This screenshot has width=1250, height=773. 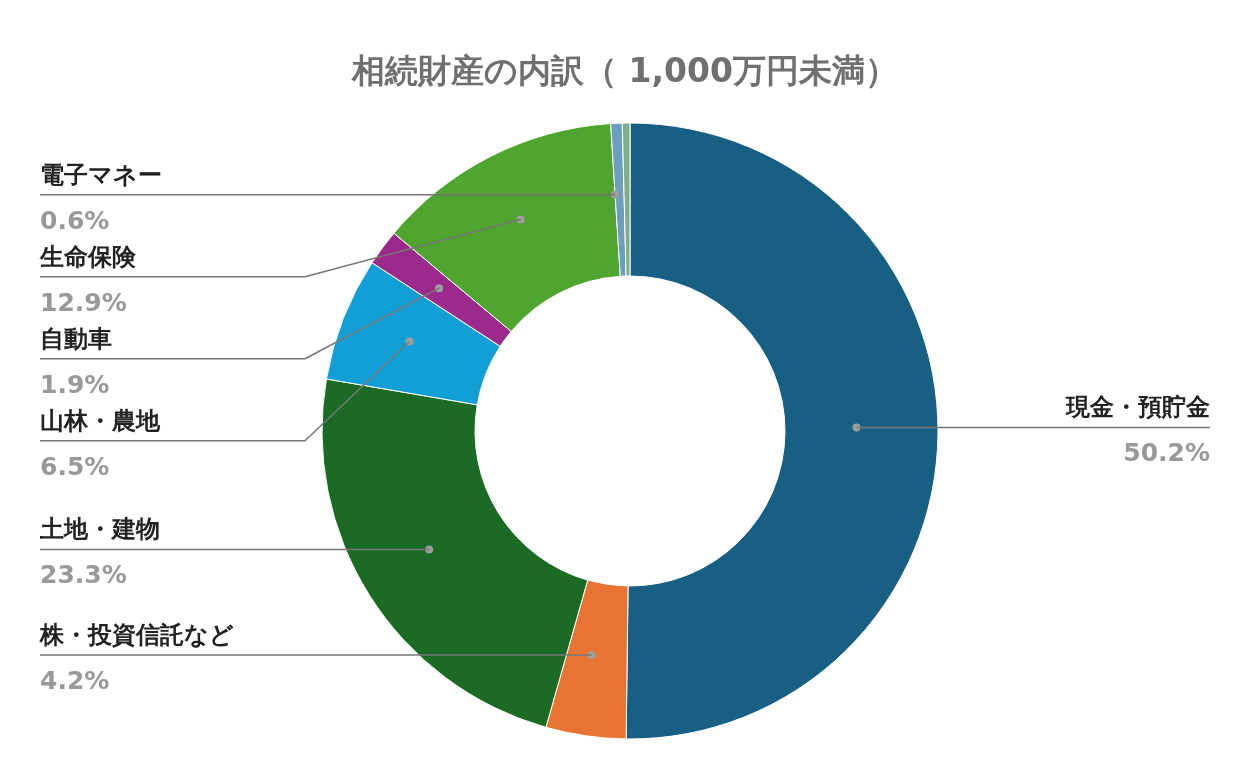 What do you see at coordinates (101, 174) in the screenshot?
I see `slice-label: 電子マネー` at bounding box center [101, 174].